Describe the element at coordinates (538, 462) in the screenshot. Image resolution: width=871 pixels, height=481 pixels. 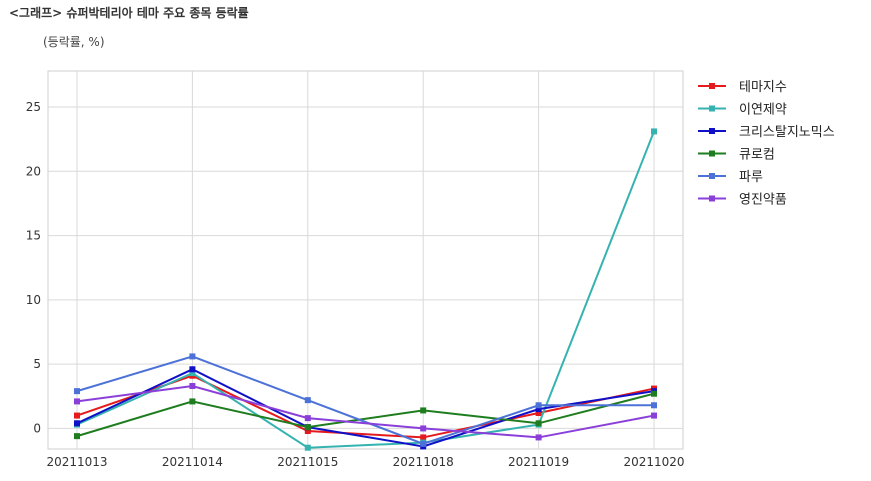
I see `x-tick-label: 20211019` at that location.